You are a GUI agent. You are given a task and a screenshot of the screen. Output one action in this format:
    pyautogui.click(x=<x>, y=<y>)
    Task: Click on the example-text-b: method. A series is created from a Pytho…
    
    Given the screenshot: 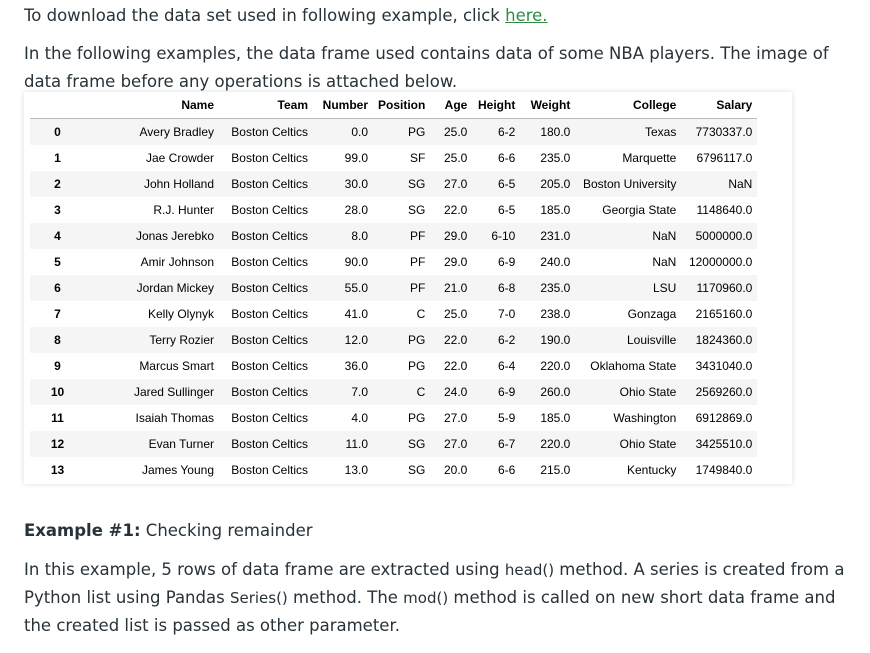 What is the action you would take?
    pyautogui.click(x=434, y=583)
    